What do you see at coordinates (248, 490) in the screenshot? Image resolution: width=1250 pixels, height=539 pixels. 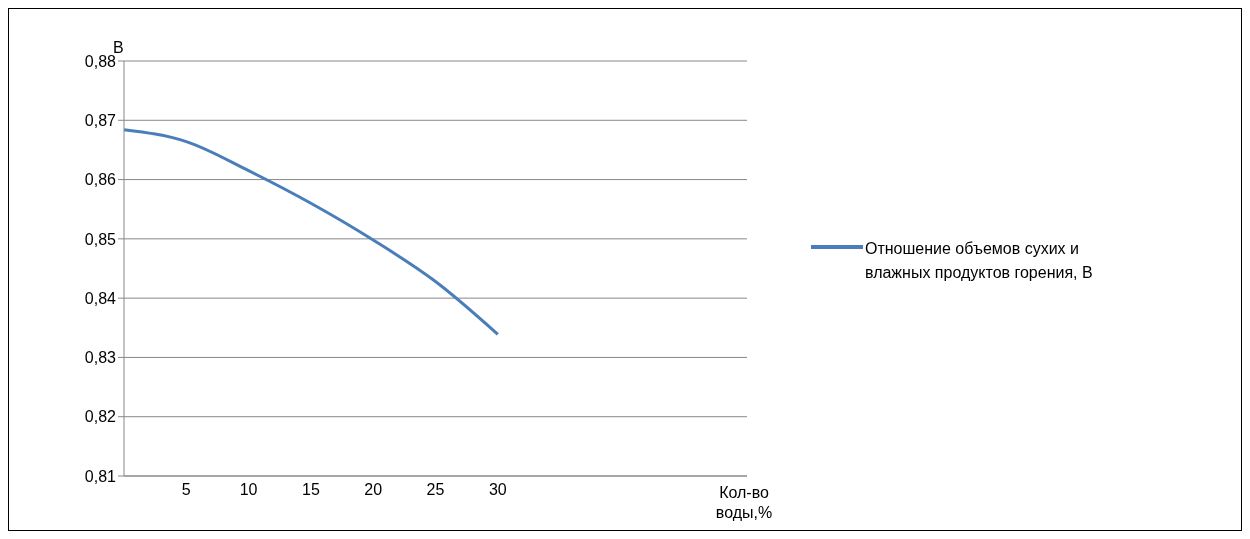 I see `x-tick-label: 10` at bounding box center [248, 490].